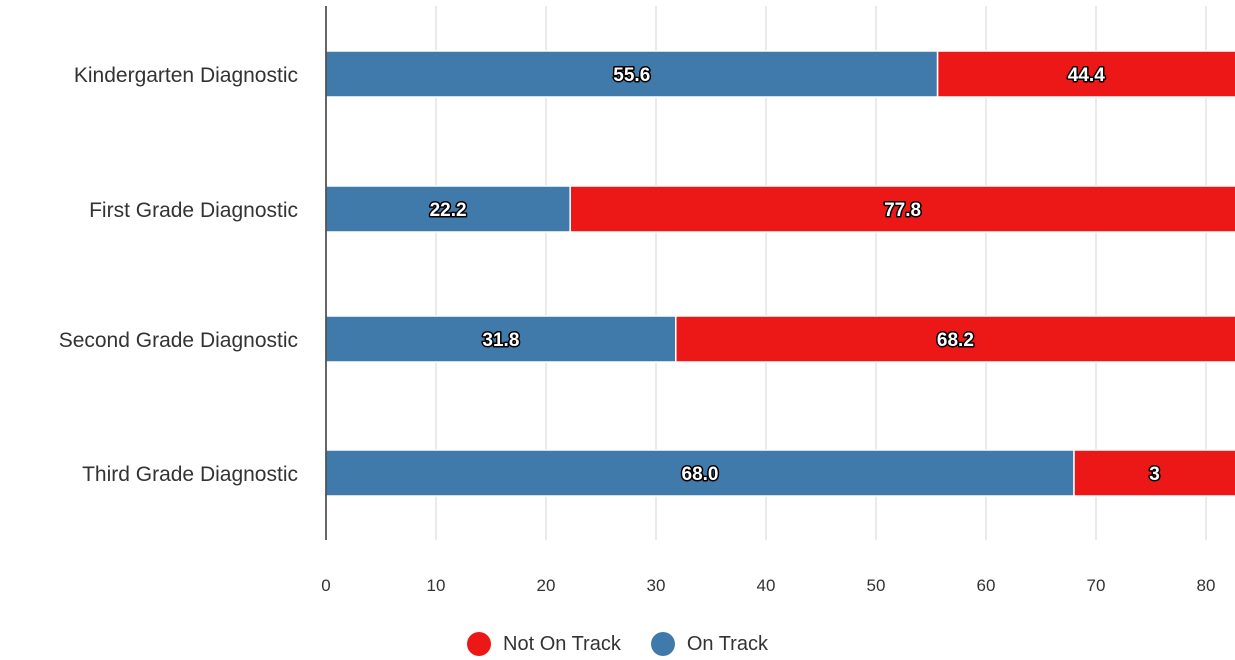 The height and width of the screenshot is (660, 1235). I want to click on data-label-on-track-1: 22.2, so click(448, 210).